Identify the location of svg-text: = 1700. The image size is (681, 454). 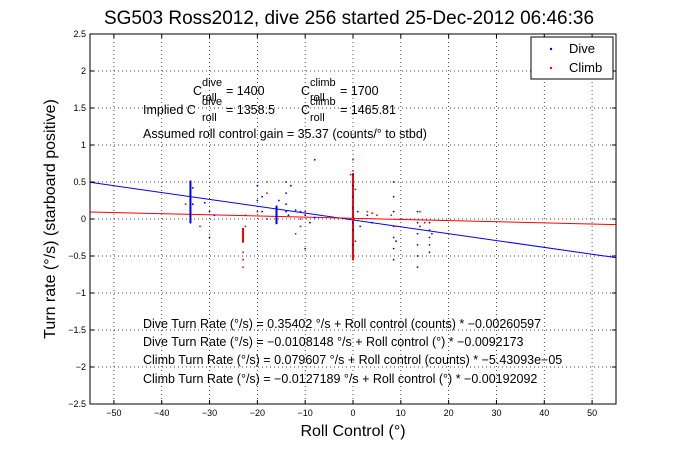
(359, 91).